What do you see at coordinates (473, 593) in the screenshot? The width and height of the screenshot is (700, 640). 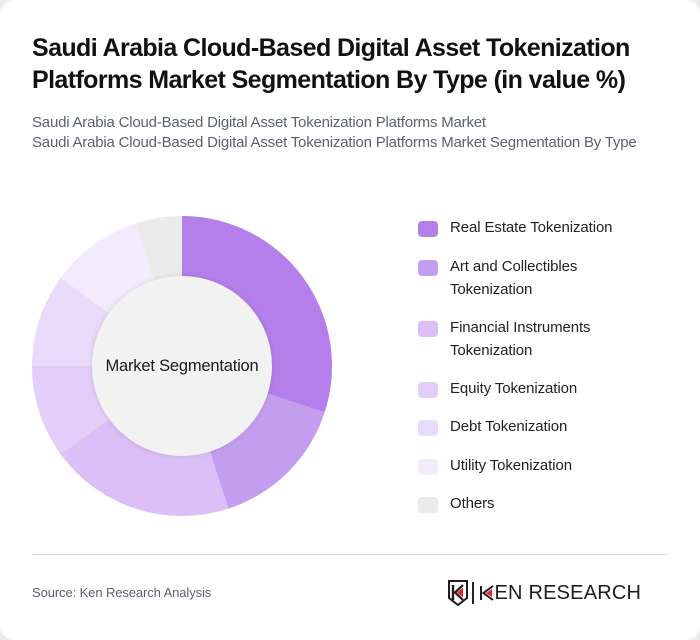 I see `logo-separator` at bounding box center [473, 593].